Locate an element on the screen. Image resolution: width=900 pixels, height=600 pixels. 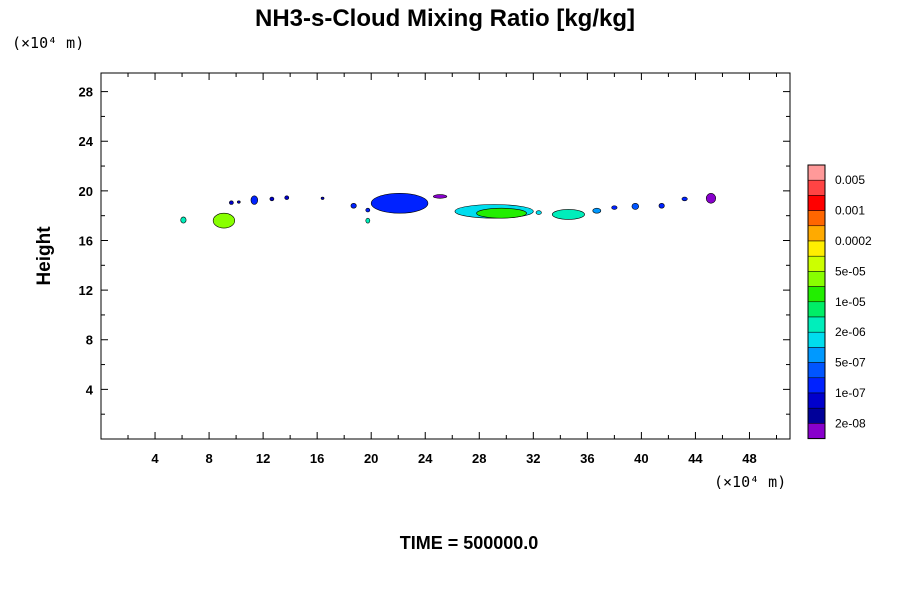
x-tick-label: 44 is located at coordinates (695, 458).